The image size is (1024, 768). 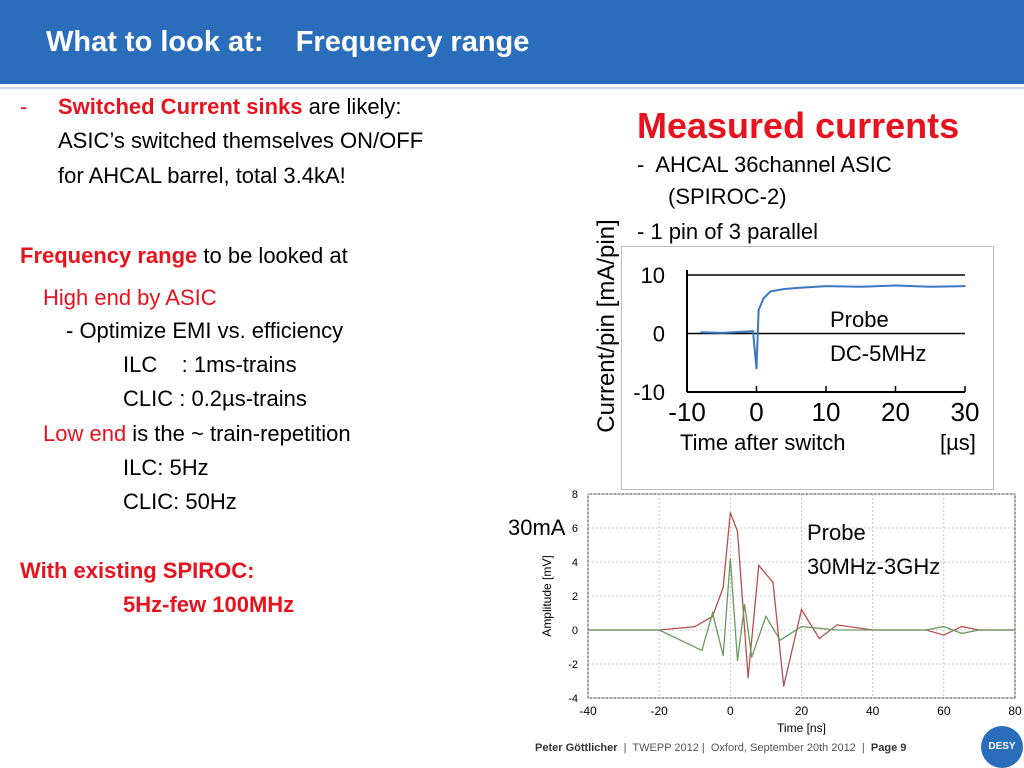 I want to click on high-end: High end by ASIC, so click(x=130, y=297).